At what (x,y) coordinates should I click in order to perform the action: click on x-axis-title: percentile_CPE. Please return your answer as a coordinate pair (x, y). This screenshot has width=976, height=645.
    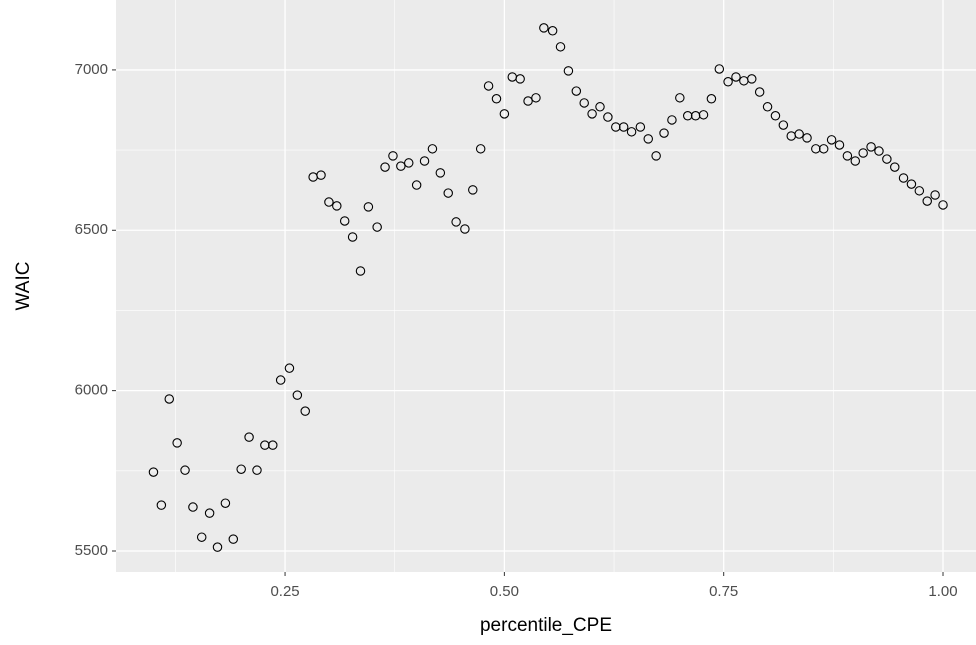
    Looking at the image, I should click on (546, 625).